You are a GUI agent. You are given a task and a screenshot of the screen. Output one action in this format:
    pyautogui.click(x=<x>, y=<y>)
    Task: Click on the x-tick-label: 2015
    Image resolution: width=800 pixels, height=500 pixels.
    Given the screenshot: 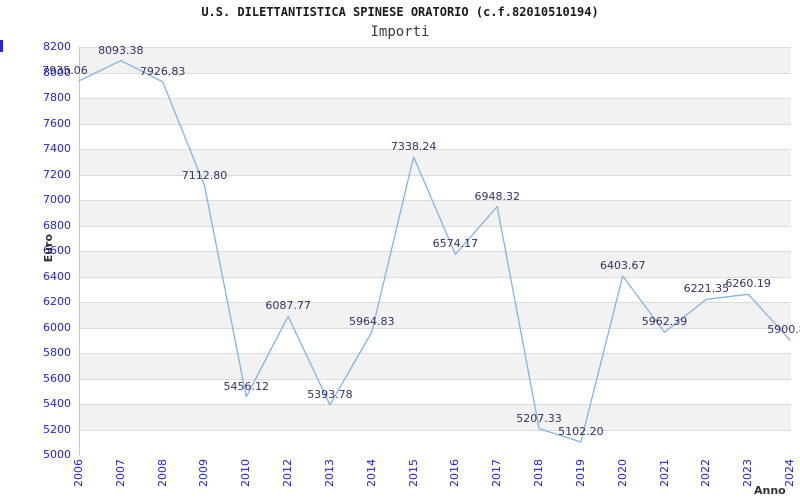 What is the action you would take?
    pyautogui.click(x=413, y=473)
    